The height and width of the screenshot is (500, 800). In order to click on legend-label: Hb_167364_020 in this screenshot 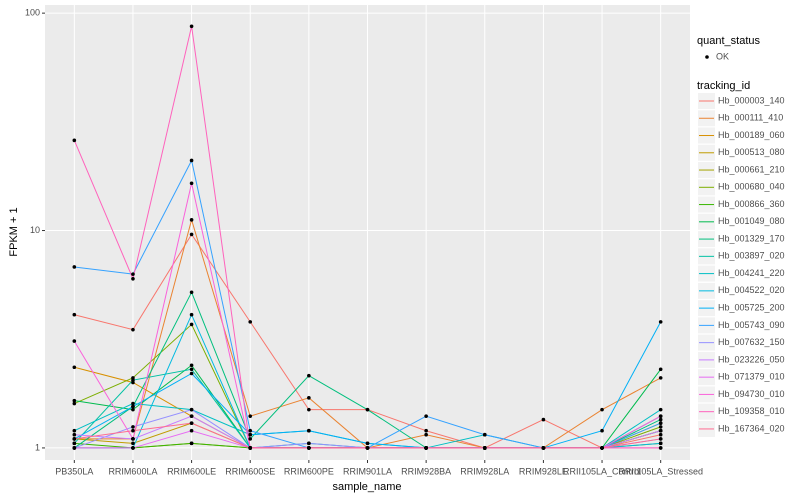, I will do `click(751, 428)`.